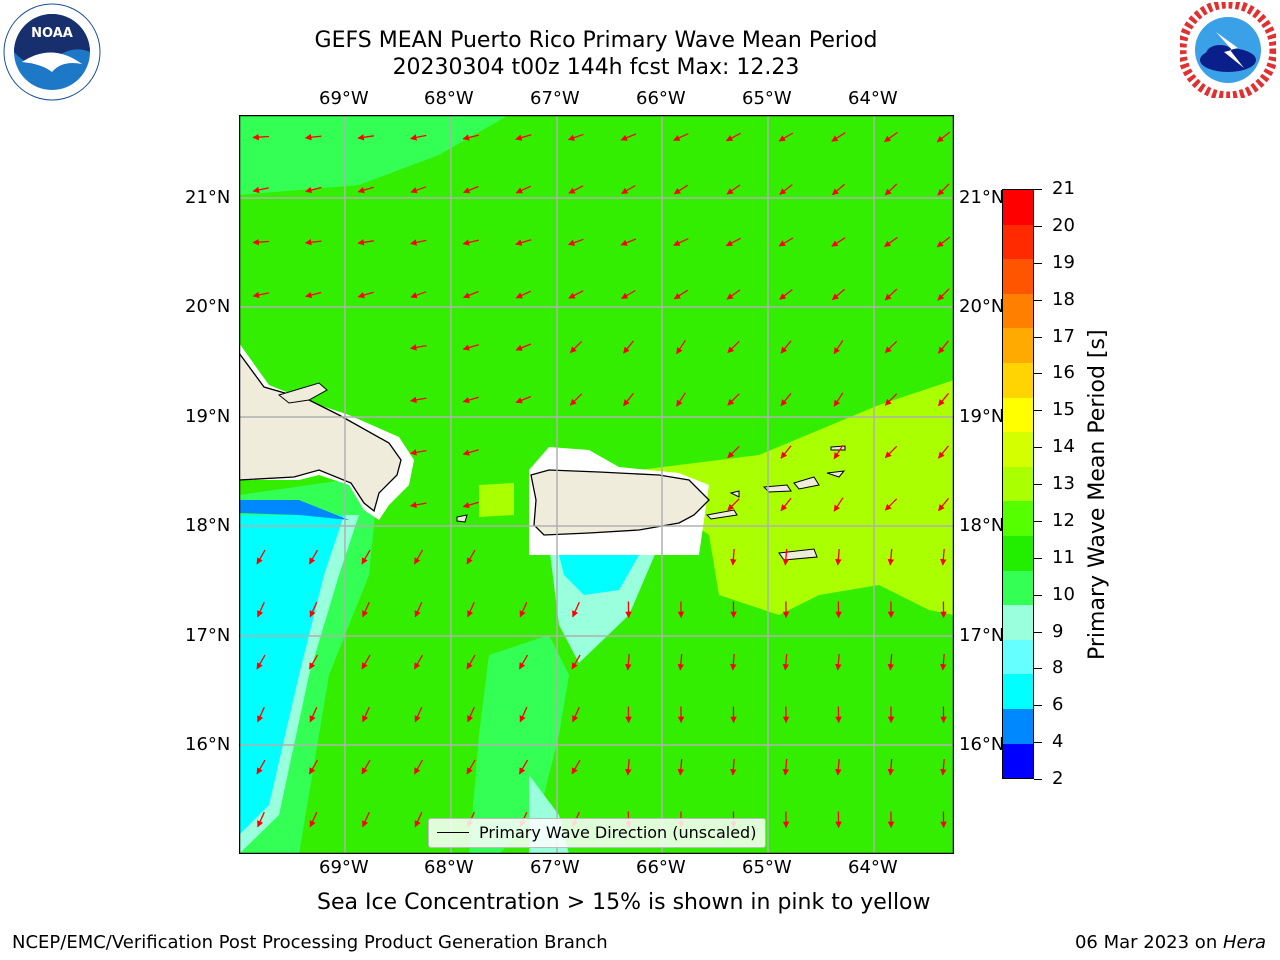  I want to click on legend-text: Primary Wave Direction (unscaled), so click(618, 832).